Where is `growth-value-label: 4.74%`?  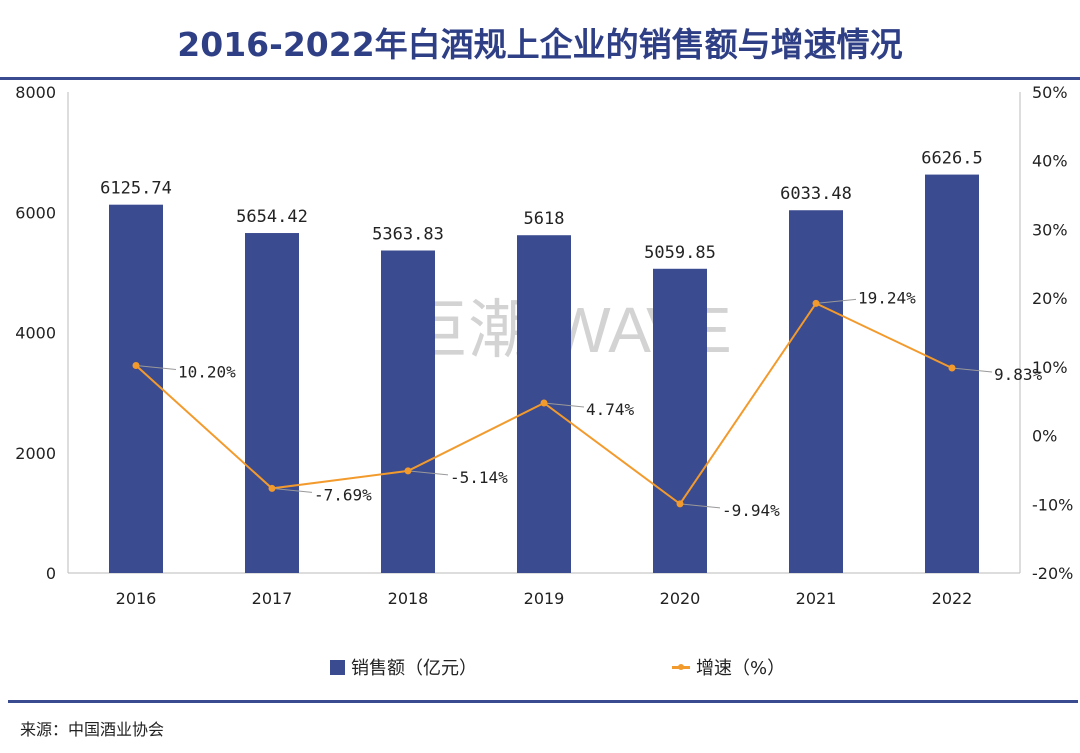
growth-value-label: 4.74% is located at coordinates (610, 409).